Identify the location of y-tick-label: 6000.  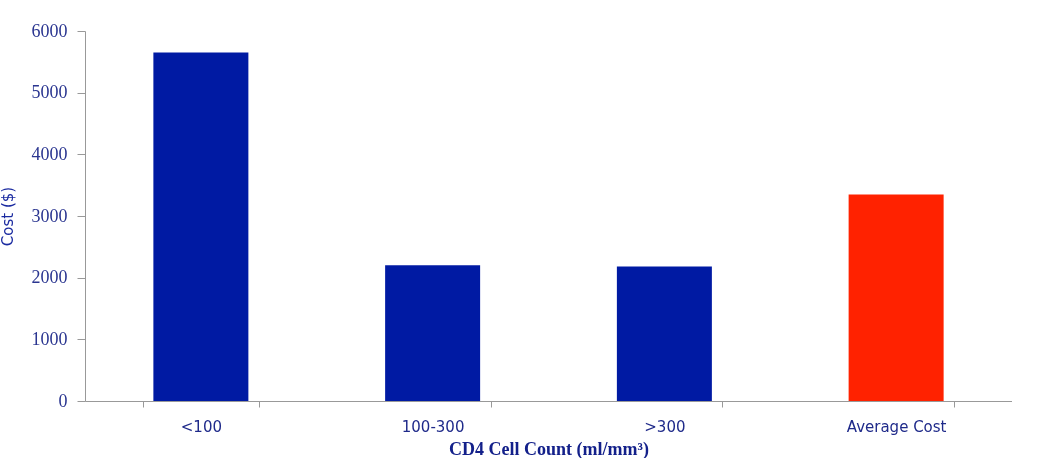
(49, 30).